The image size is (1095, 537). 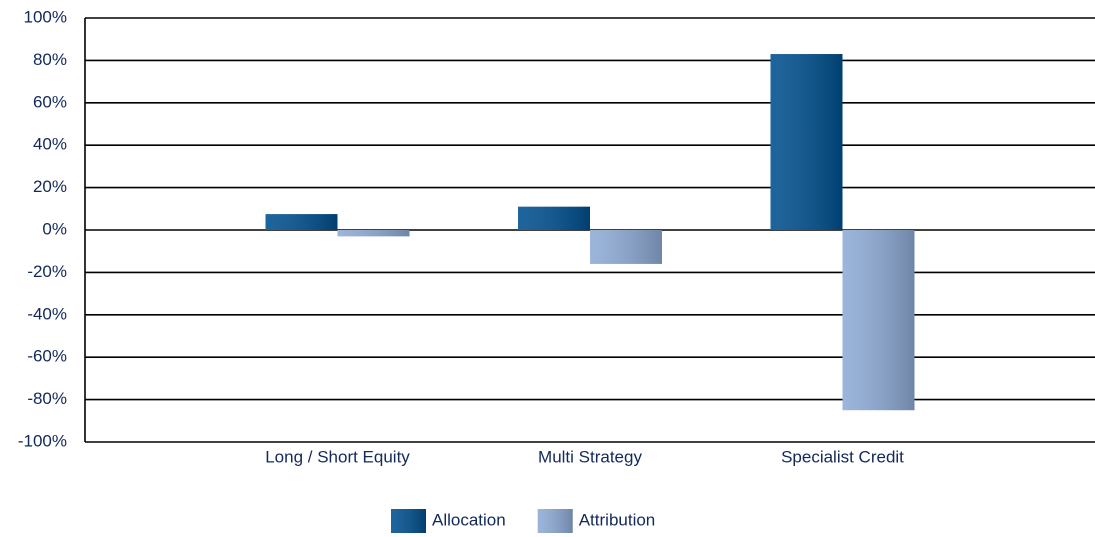 I want to click on x-tick-label: Long / Short Equity, so click(x=337, y=456).